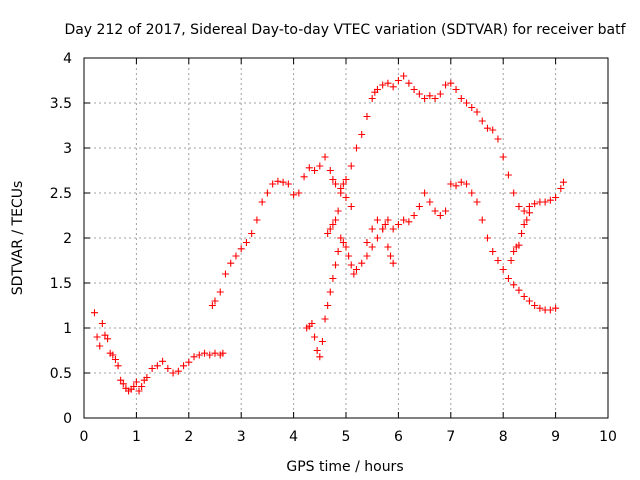  Describe the element at coordinates (503, 437) in the screenshot. I see `x-tick-label: 8` at that location.